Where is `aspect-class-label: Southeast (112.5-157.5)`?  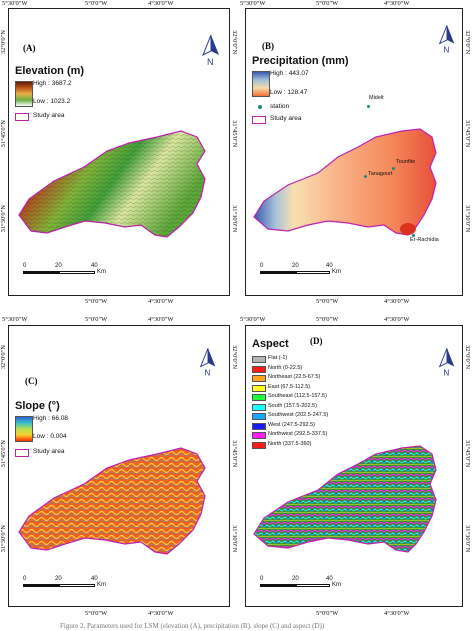
aspect-class-label: Southeast (112.5-157.5) is located at coordinates (297, 396).